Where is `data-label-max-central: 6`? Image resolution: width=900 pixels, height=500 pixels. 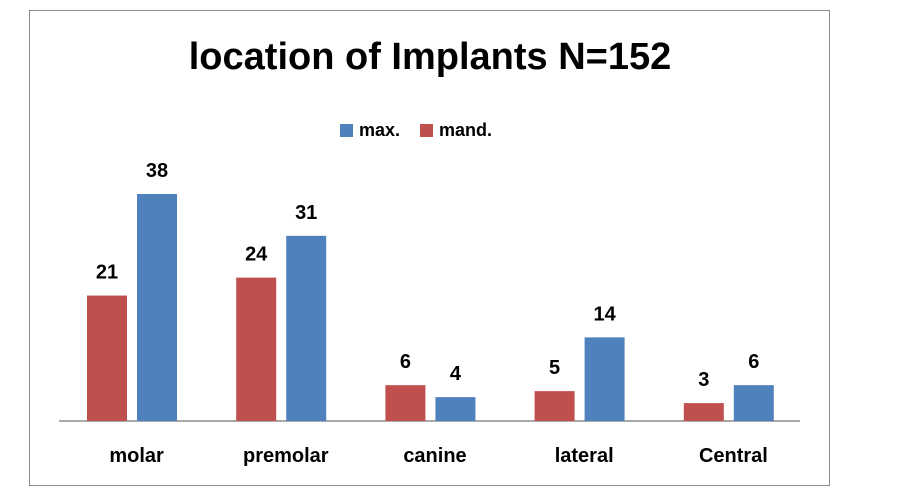 data-label-max-central: 6 is located at coordinates (753, 362).